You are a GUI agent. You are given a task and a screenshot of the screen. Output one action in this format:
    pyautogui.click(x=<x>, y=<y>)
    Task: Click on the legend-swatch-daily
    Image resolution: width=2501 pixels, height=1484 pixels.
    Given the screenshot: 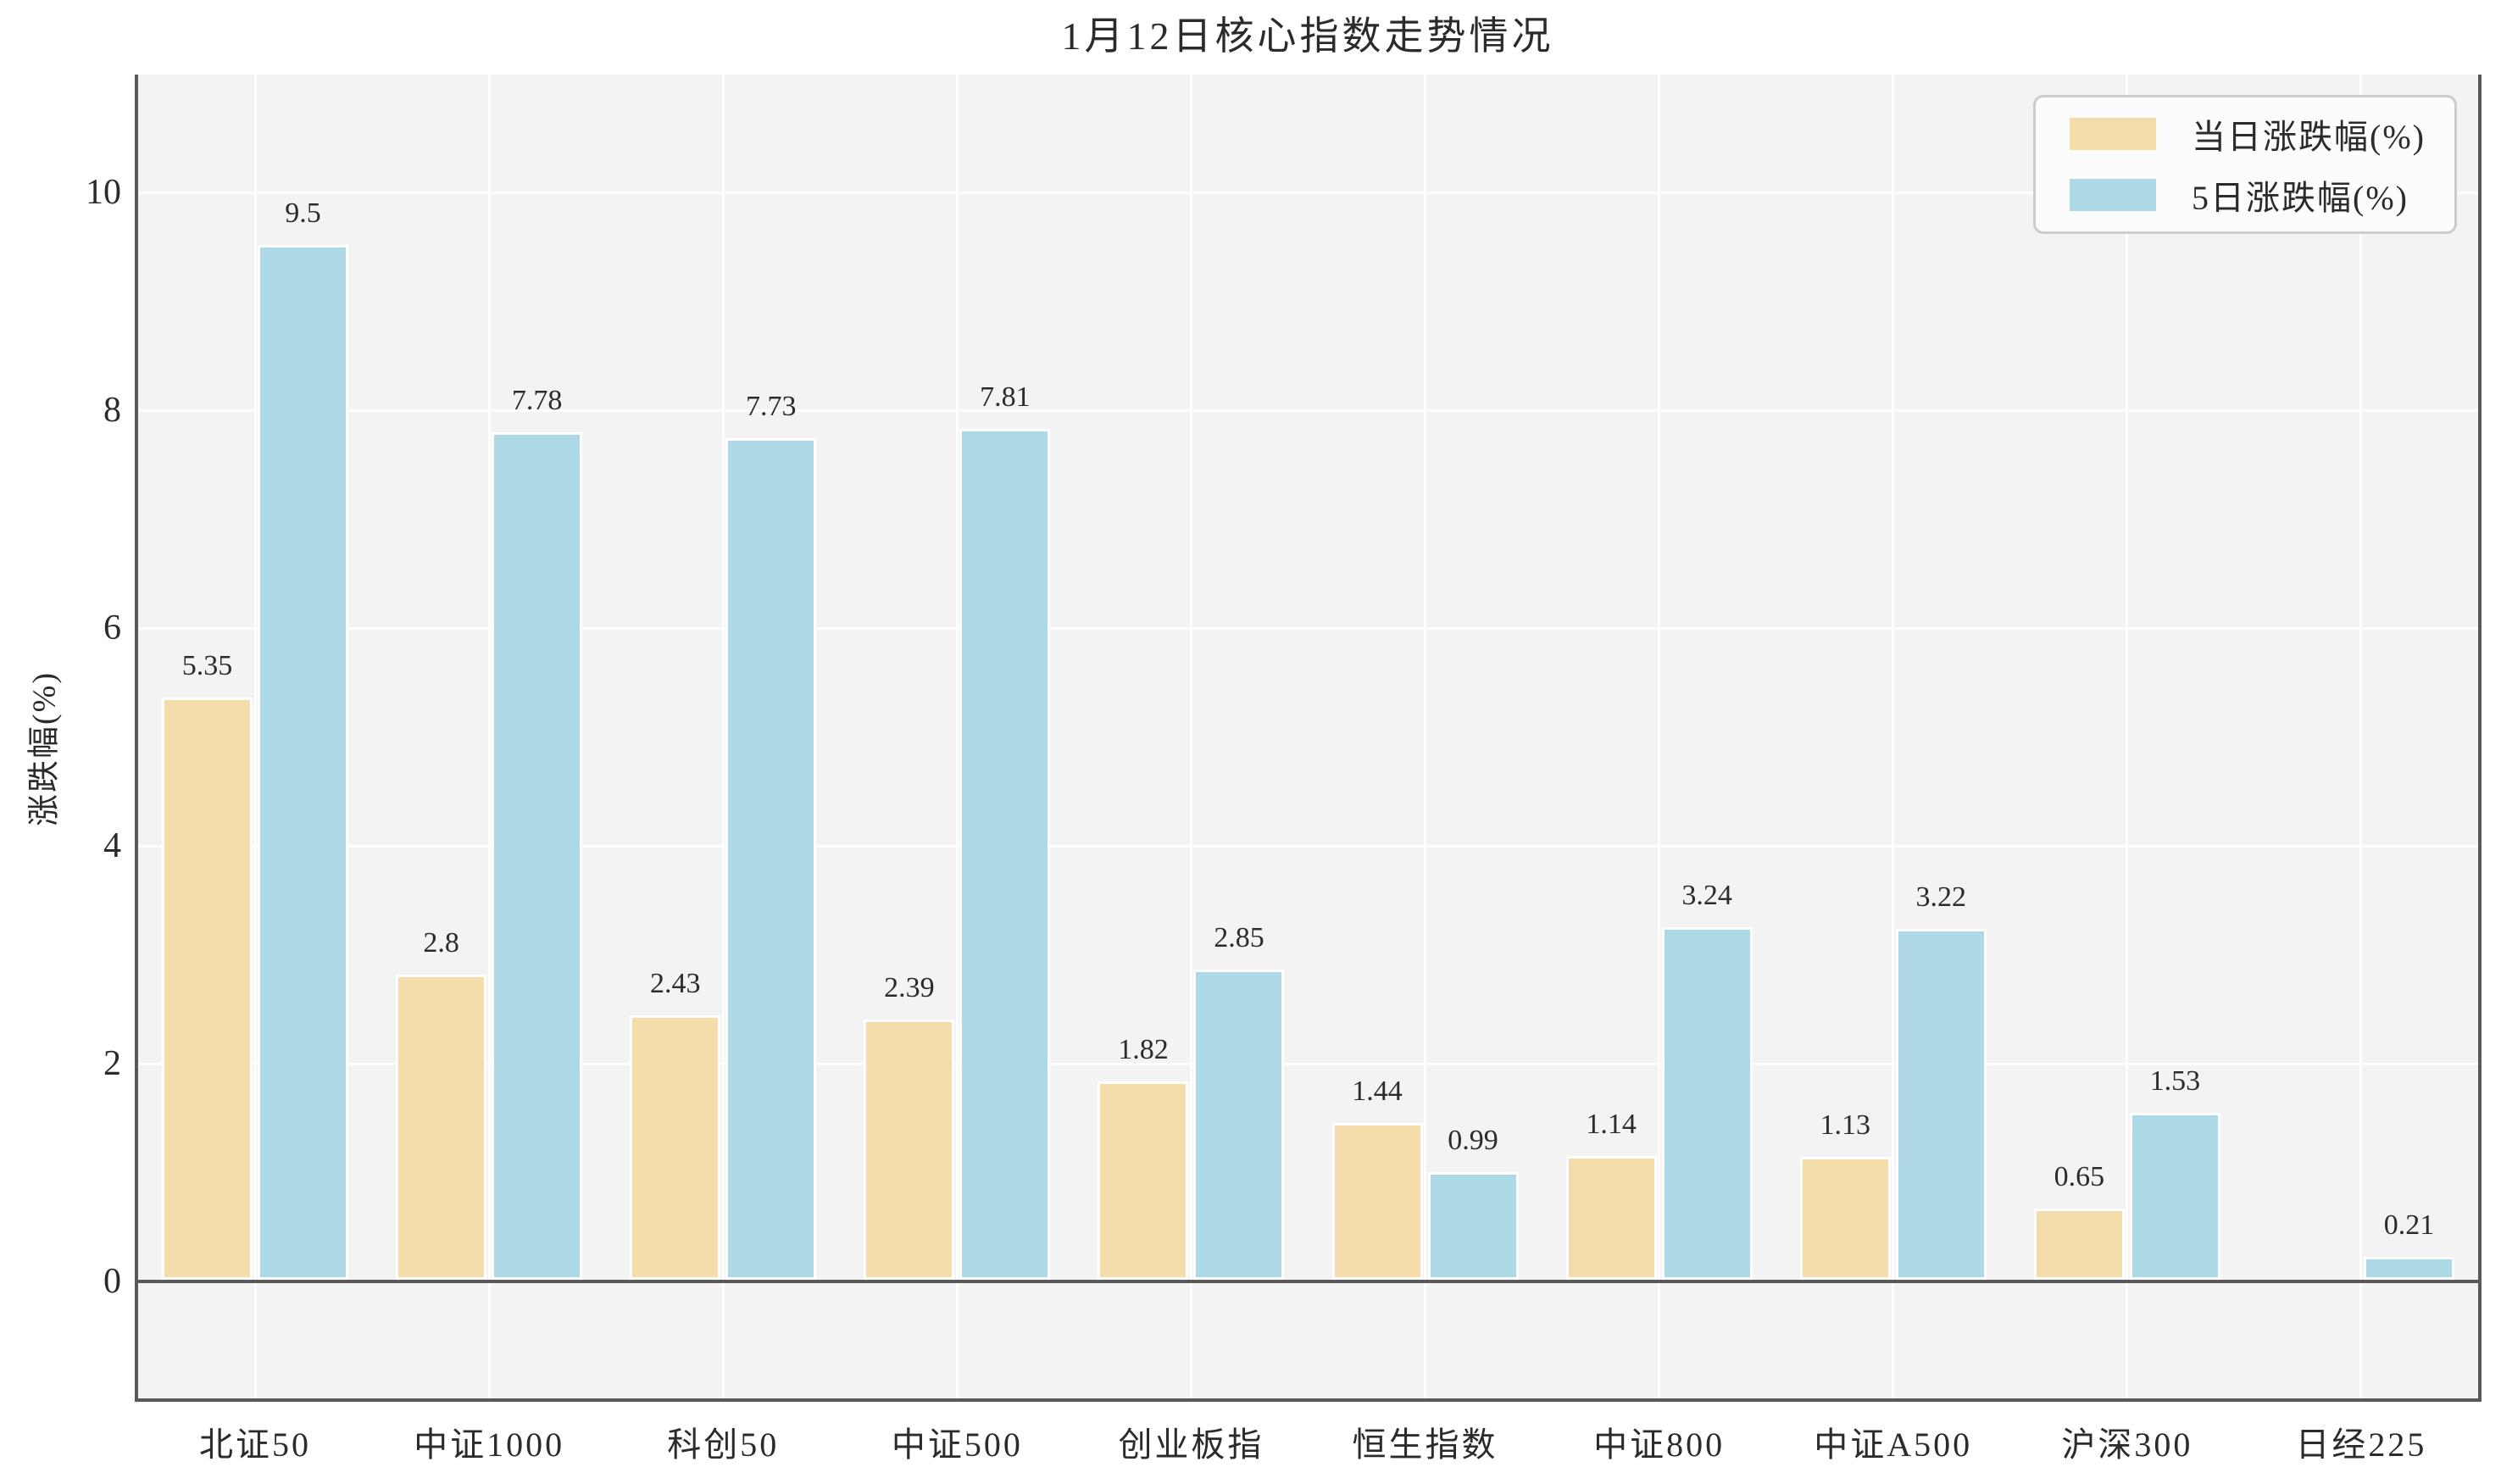 What is the action you would take?
    pyautogui.click(x=2113, y=134)
    